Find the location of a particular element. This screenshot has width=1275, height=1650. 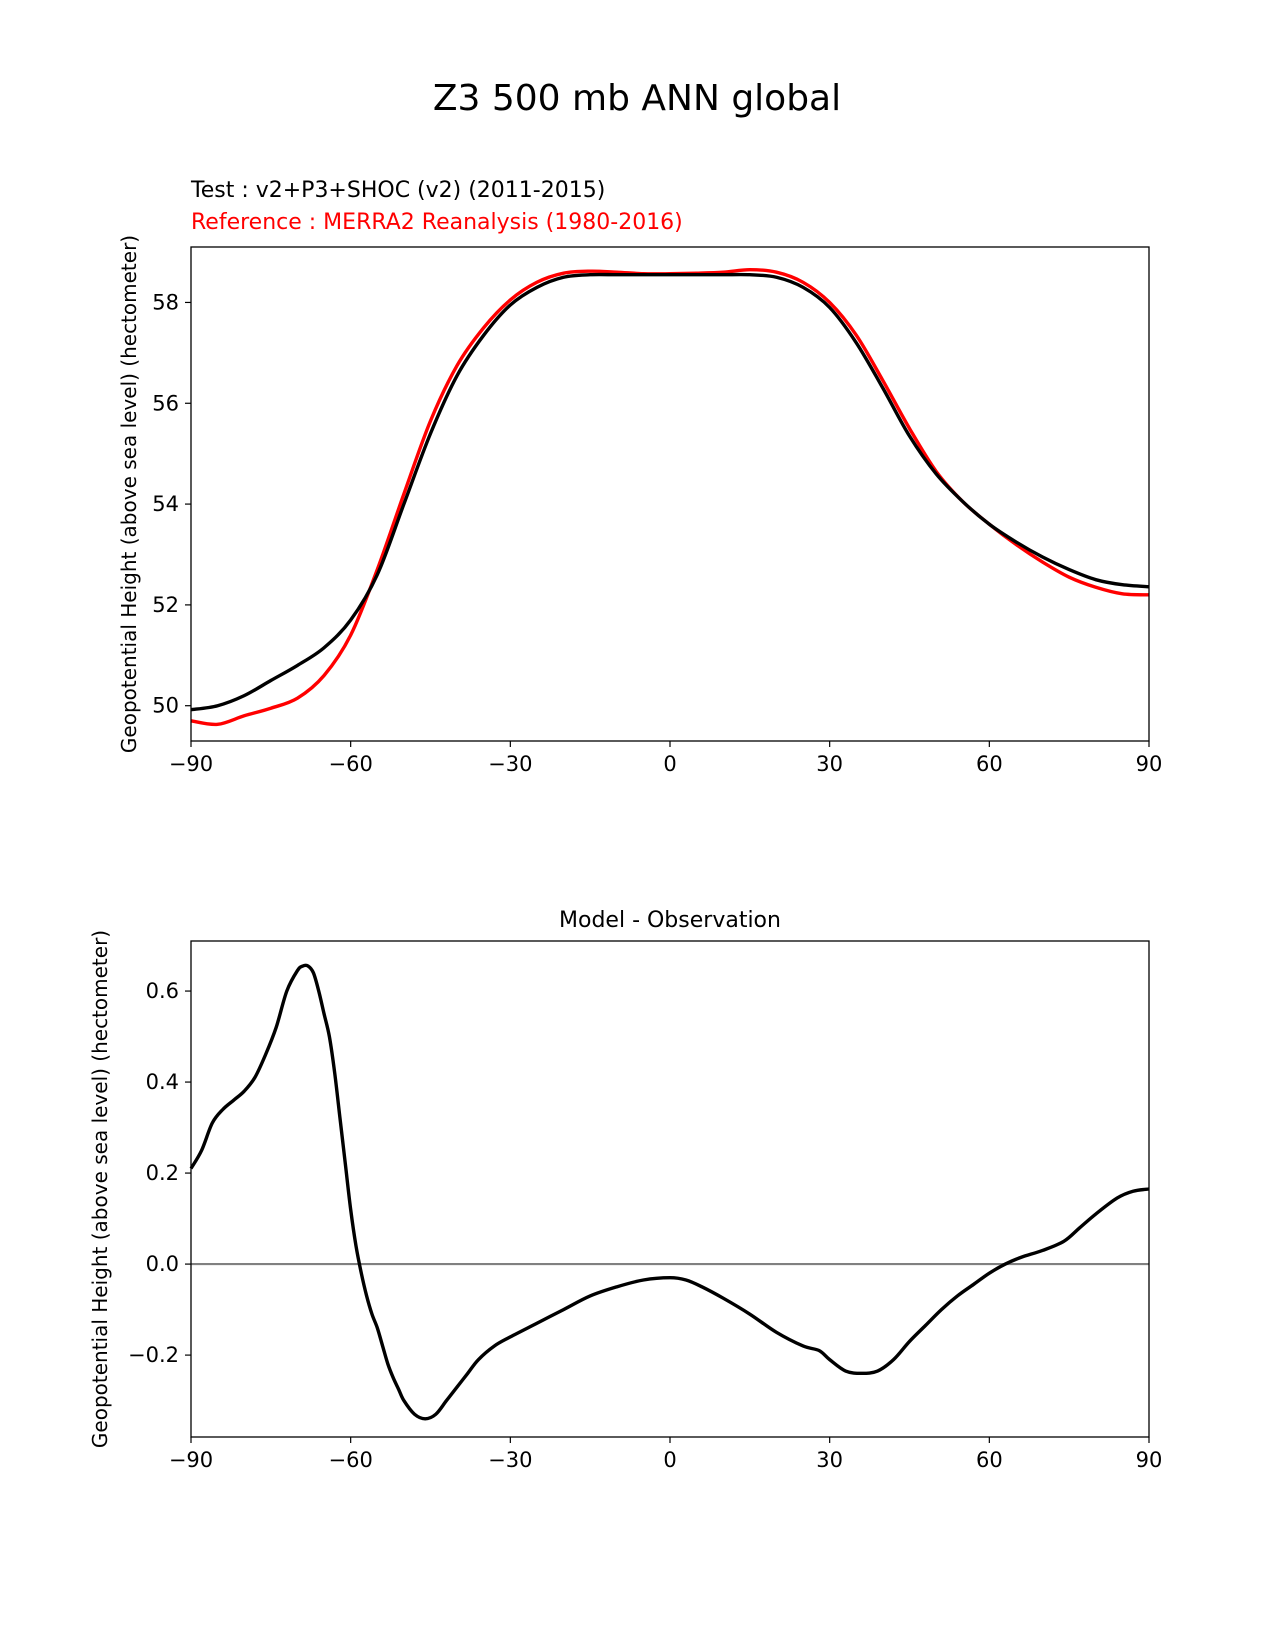

top-y-tick-label: 54 is located at coordinates (165, 504).